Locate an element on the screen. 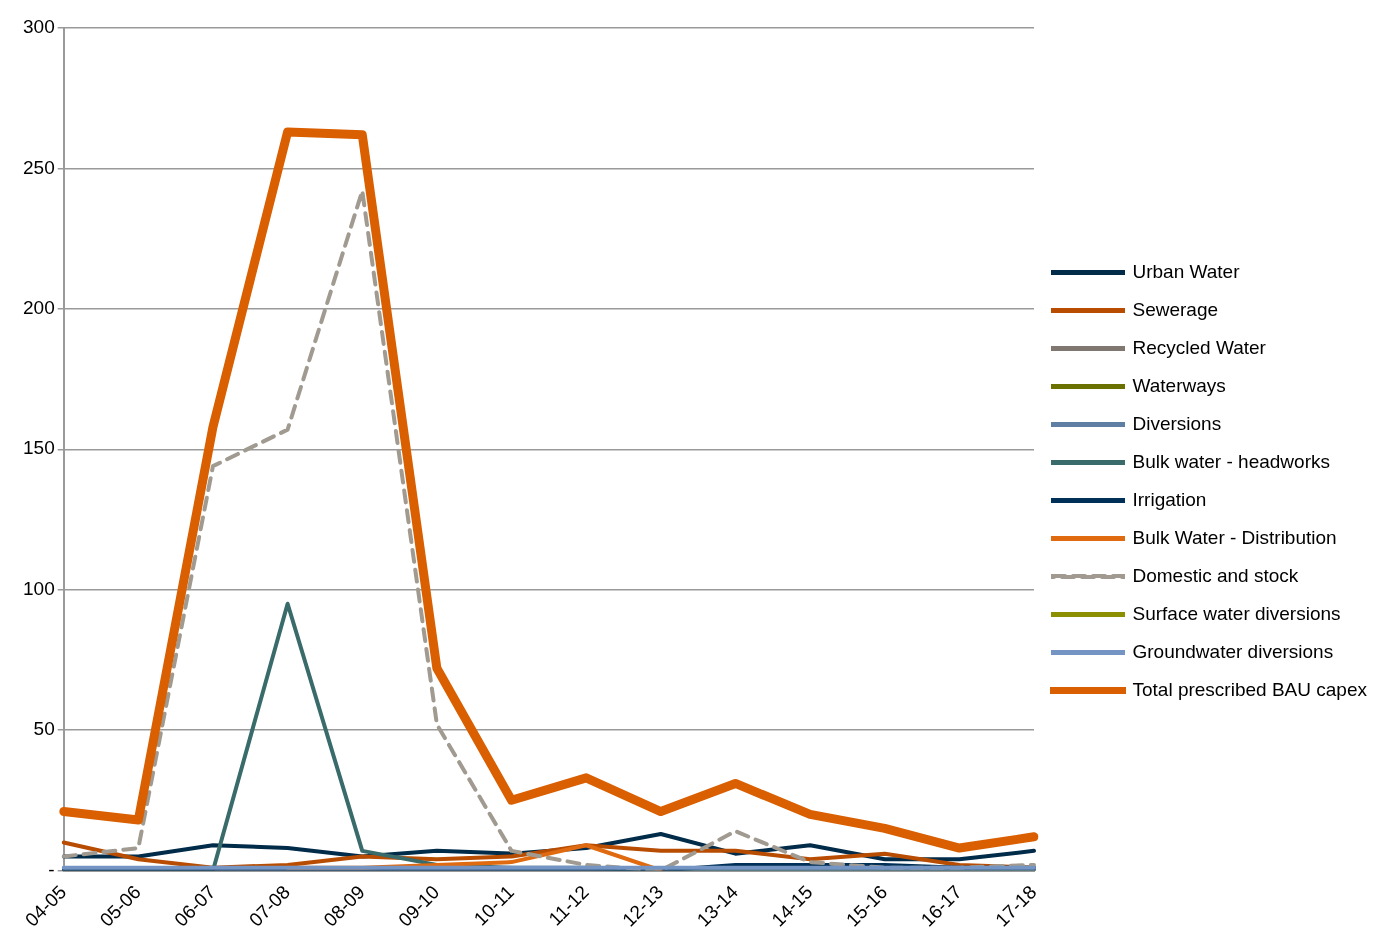 This screenshot has height=945, width=1392. legend-label: Irrigation is located at coordinates (1169, 499).